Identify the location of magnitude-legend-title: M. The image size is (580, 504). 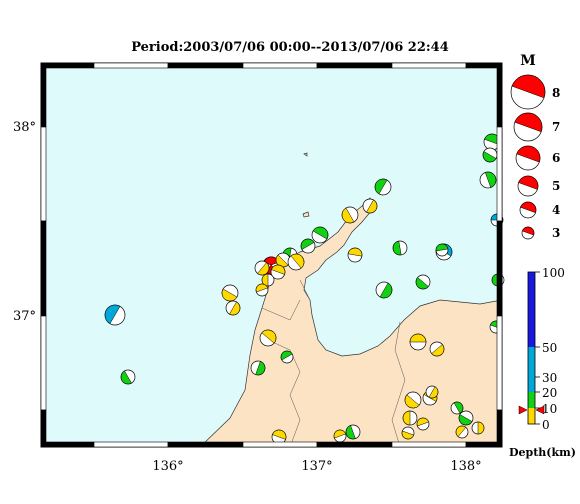
(528, 61).